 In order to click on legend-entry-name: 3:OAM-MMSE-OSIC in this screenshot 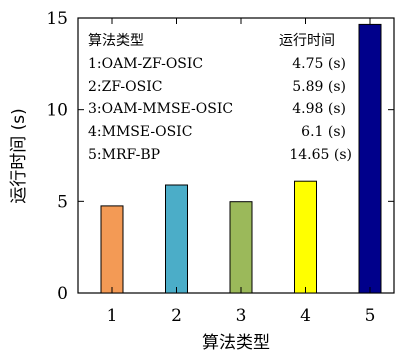, I will do `click(160, 109)`.